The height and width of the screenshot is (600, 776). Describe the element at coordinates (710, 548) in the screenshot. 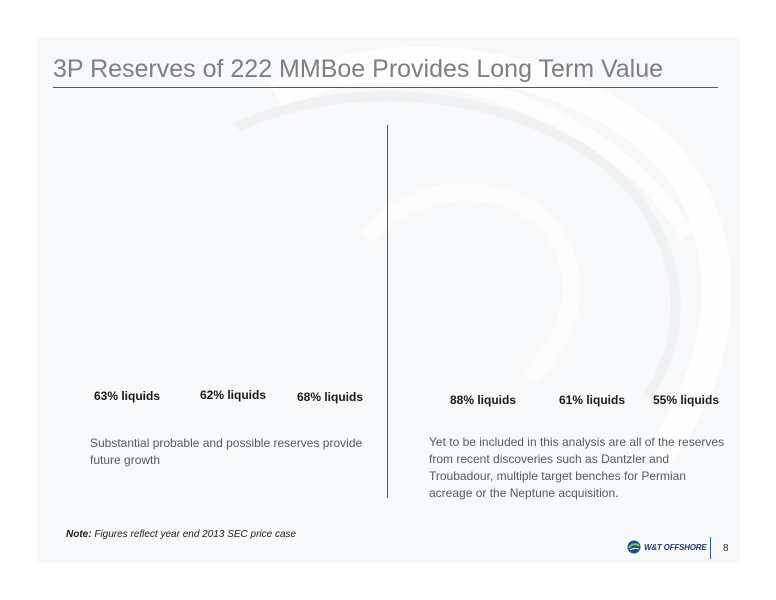

I see `footer-divider` at that location.